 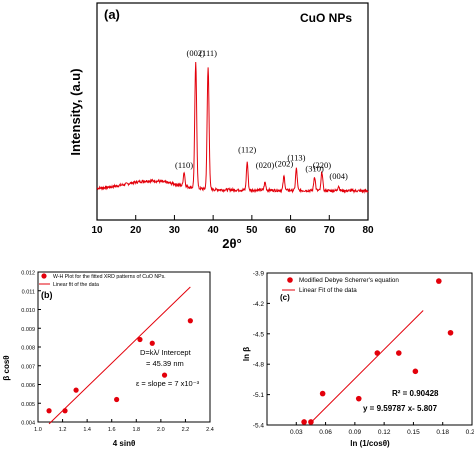 What do you see at coordinates (38, 430) in the screenshot?
I see `panel-b-x-tick-label: 1.0` at bounding box center [38, 430].